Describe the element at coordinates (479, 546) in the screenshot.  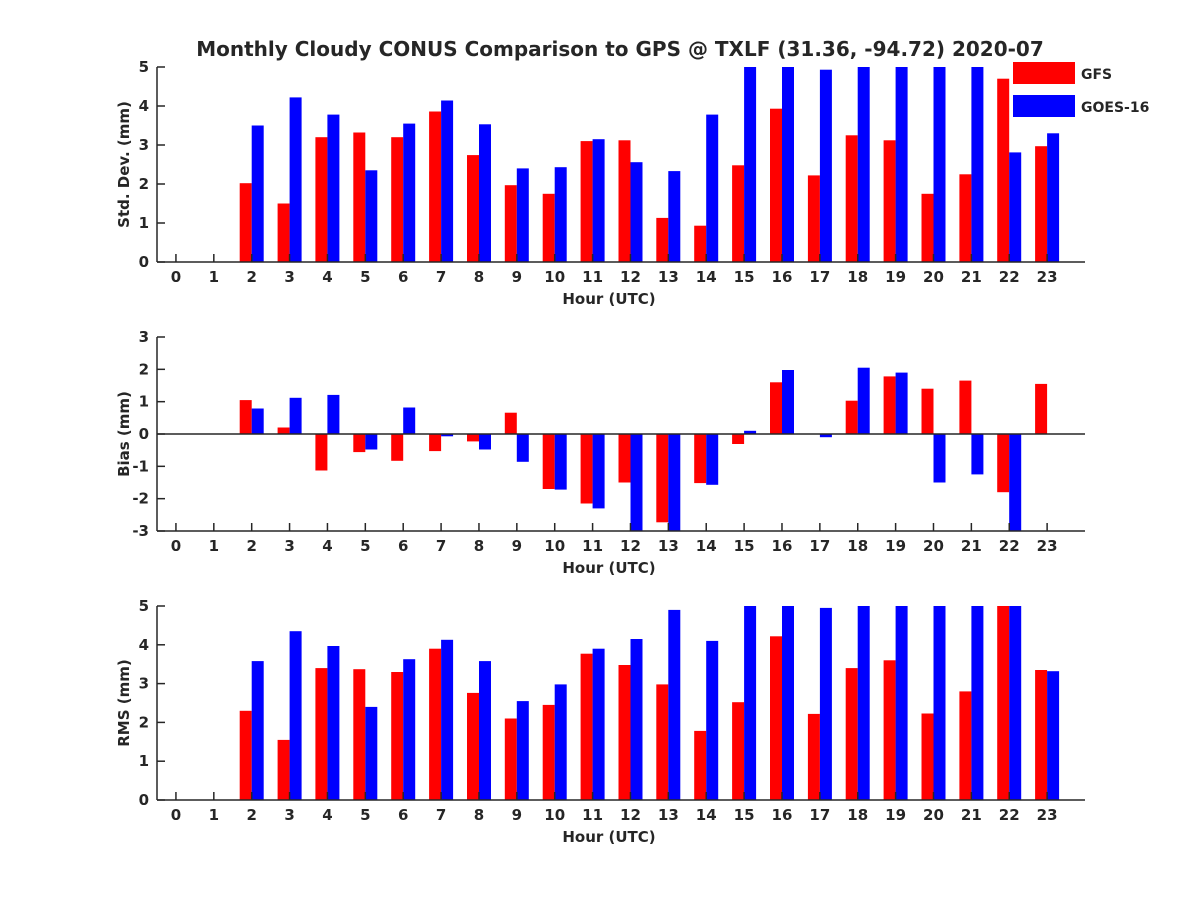
I see `x-tick-label-bias: 8` at that location.